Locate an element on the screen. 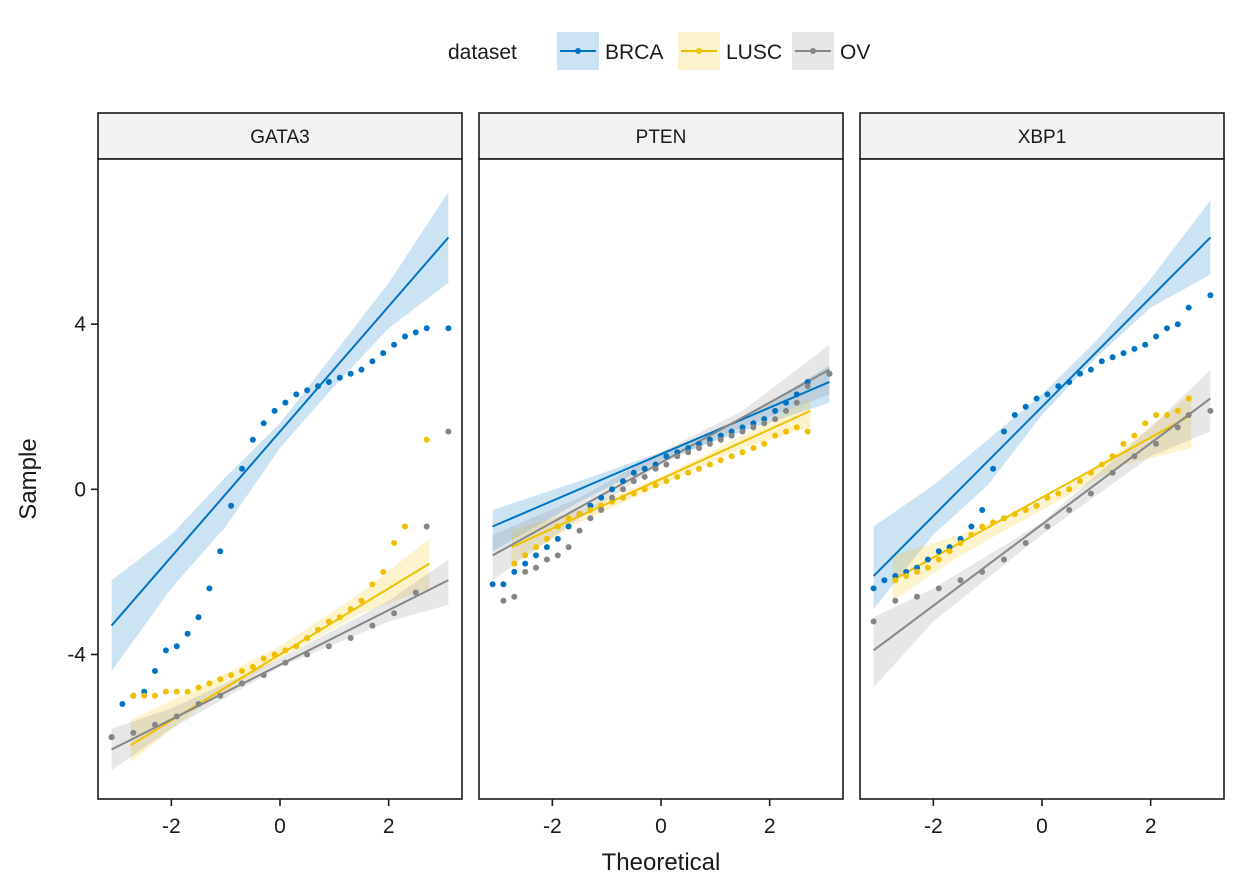 Image resolution: width=1240 pixels, height=886 pixels. band-lusc-pten is located at coordinates (661, 481).